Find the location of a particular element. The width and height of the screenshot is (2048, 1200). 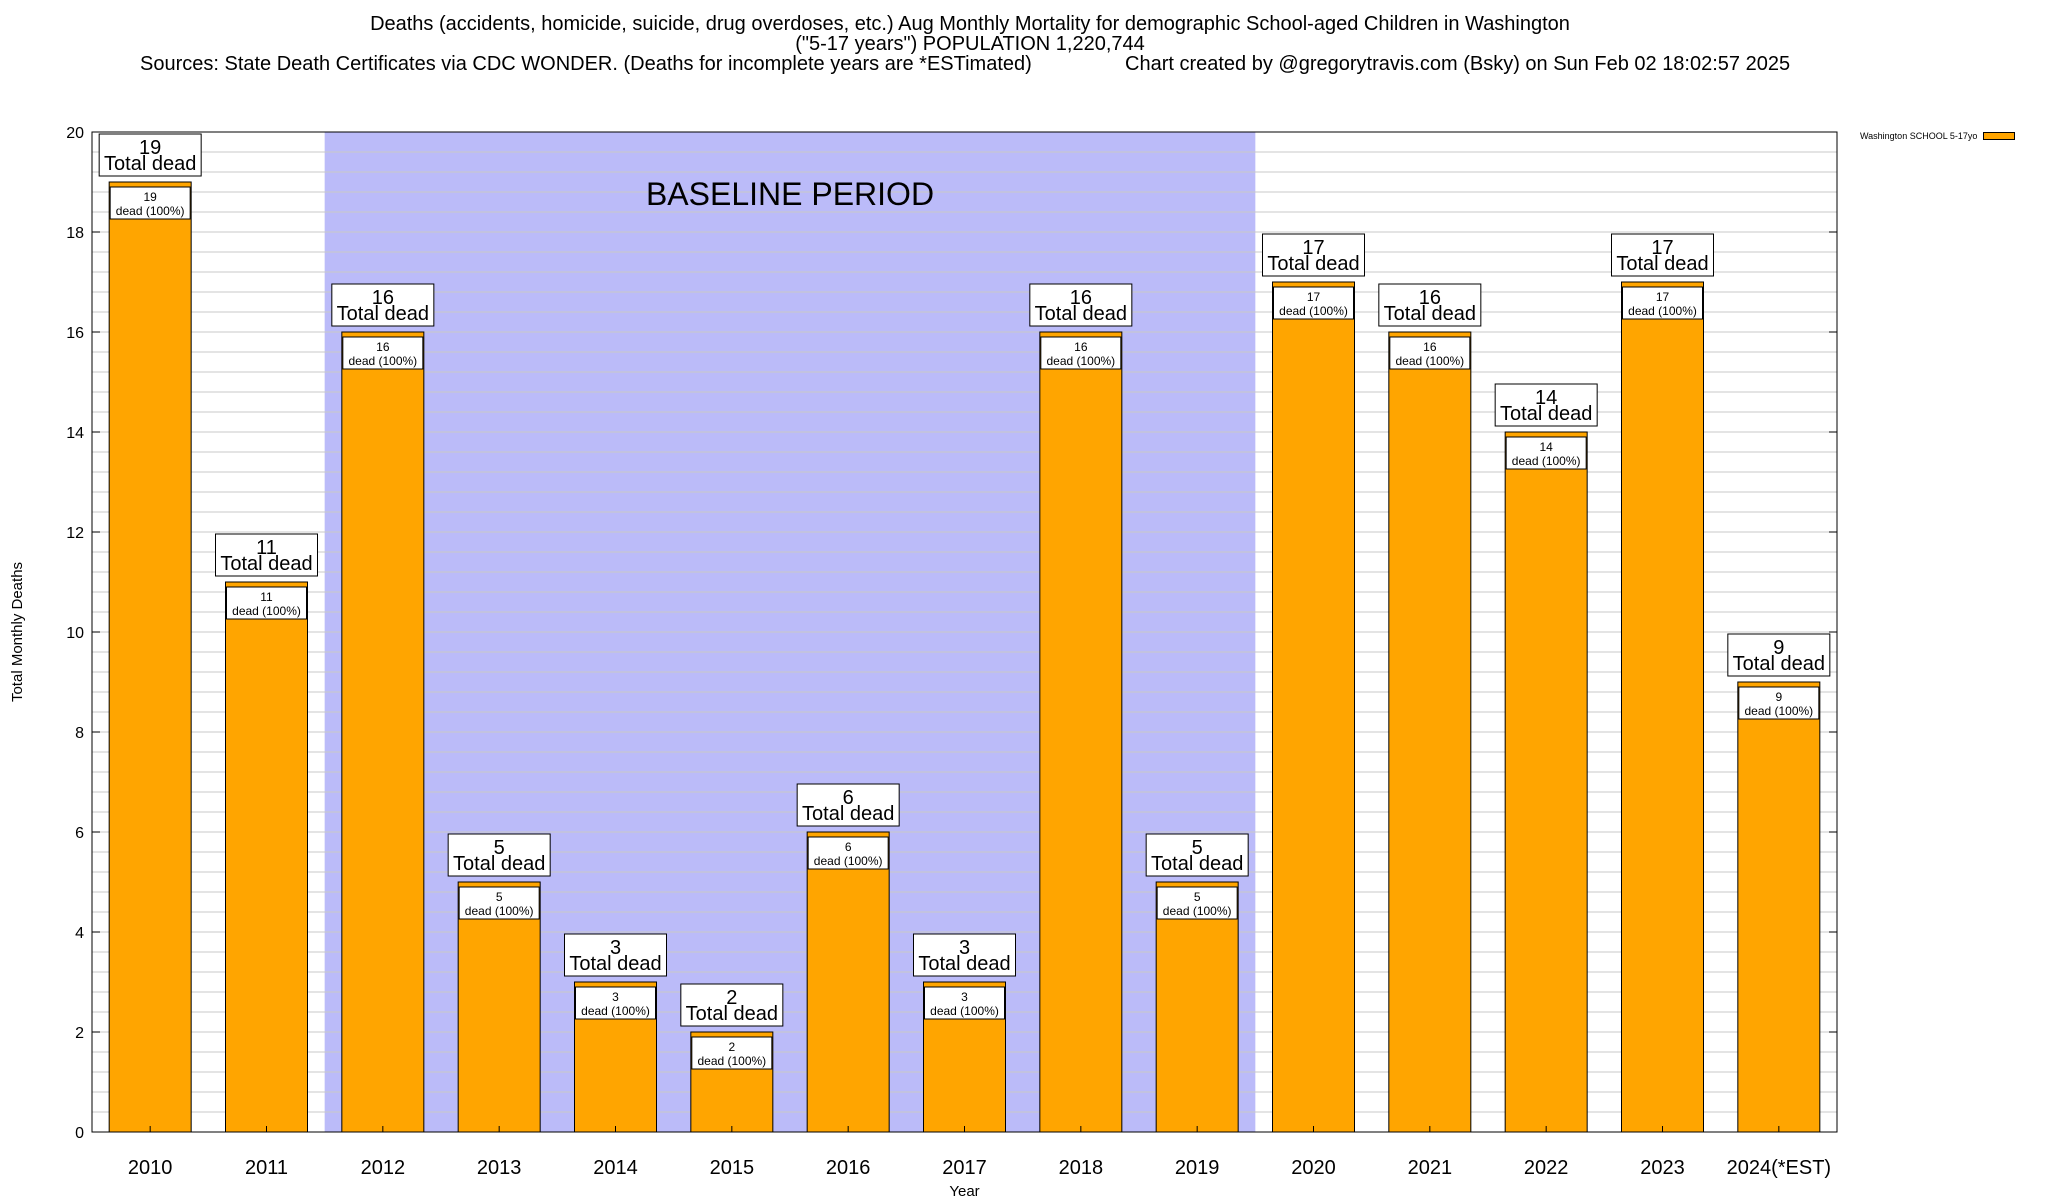

top-label-value: 14 is located at coordinates (1546, 398).